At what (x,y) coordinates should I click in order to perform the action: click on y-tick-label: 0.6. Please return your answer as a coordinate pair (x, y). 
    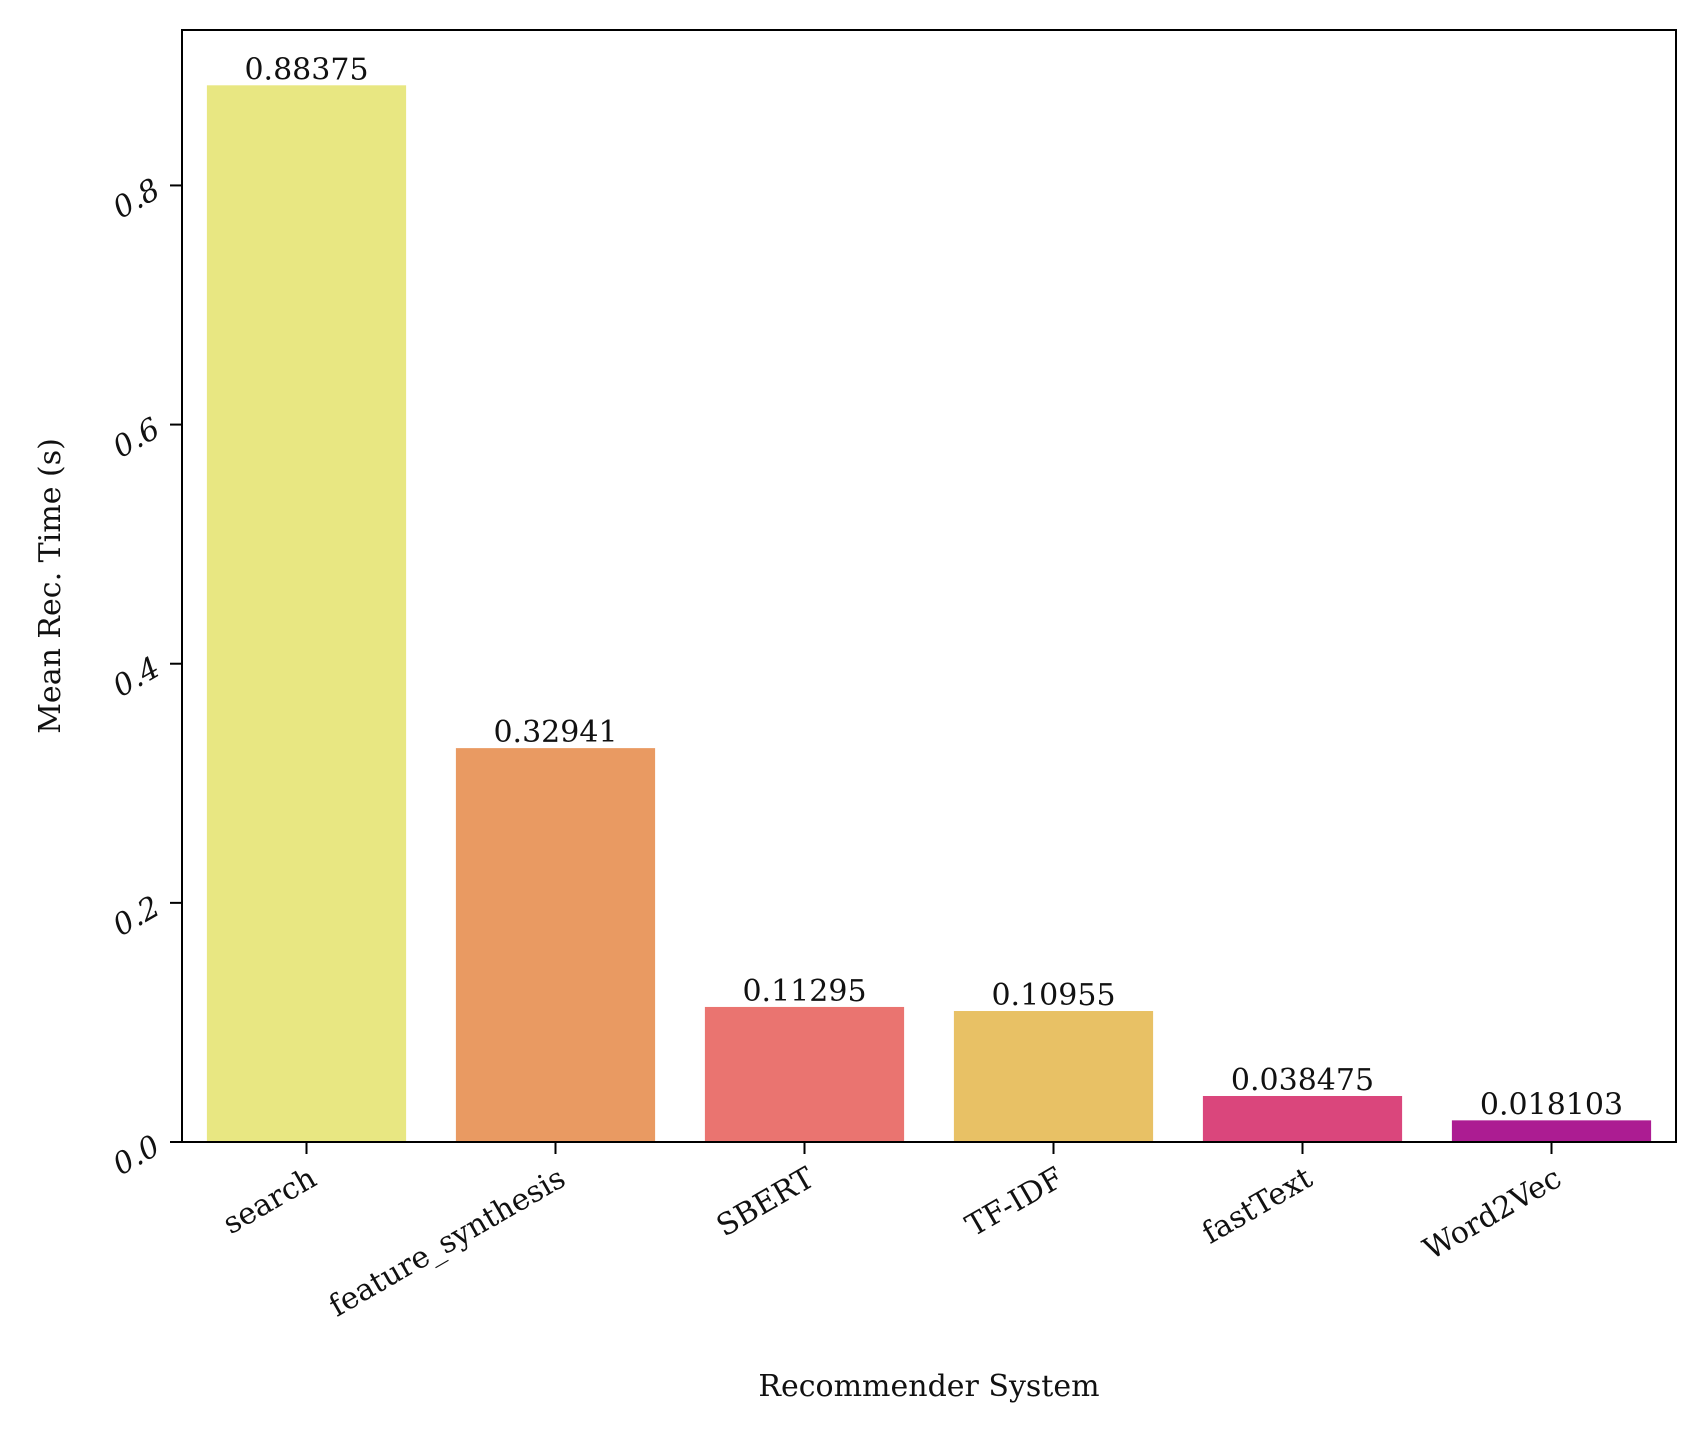
    Looking at the image, I should click on (136, 438).